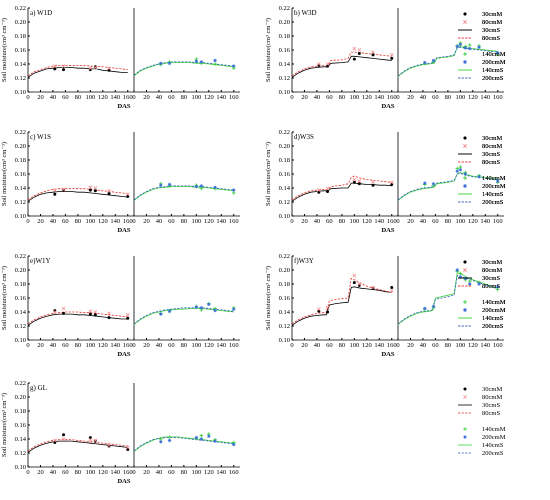  Describe the element at coordinates (284, 202) in the screenshot. I see `y-tick-label: 0.12` at that location.